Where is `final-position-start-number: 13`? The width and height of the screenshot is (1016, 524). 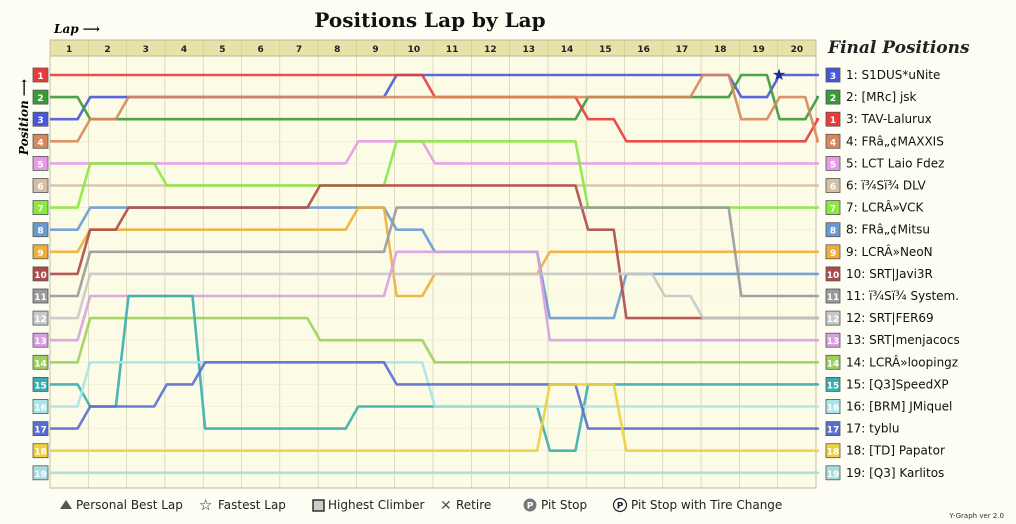
final-position-start-number: 13 is located at coordinates (833, 342).